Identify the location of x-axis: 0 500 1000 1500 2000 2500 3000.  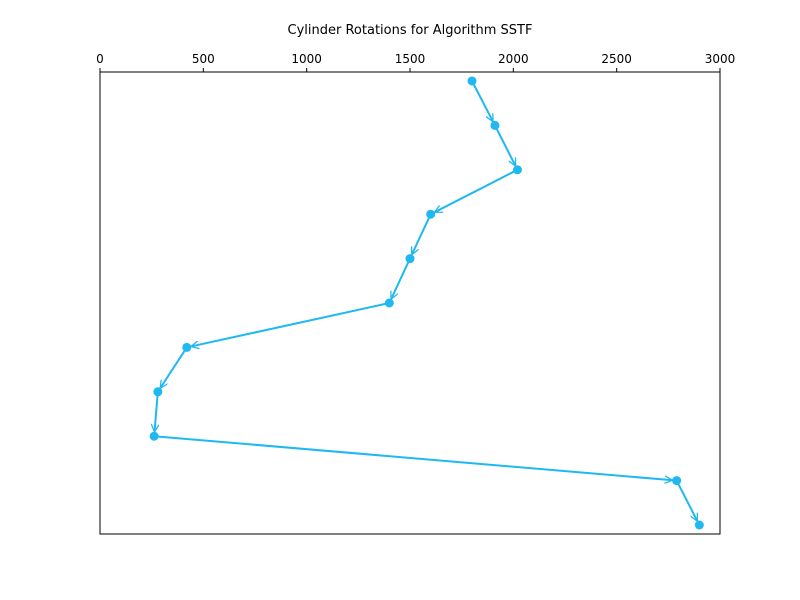
(415, 62).